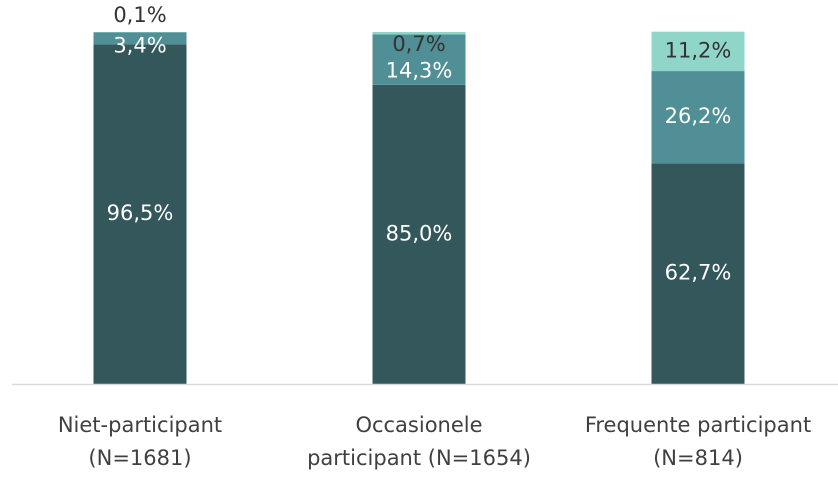  Describe the element at coordinates (698, 458) in the screenshot. I see `category-label-line: (N=814)` at that location.